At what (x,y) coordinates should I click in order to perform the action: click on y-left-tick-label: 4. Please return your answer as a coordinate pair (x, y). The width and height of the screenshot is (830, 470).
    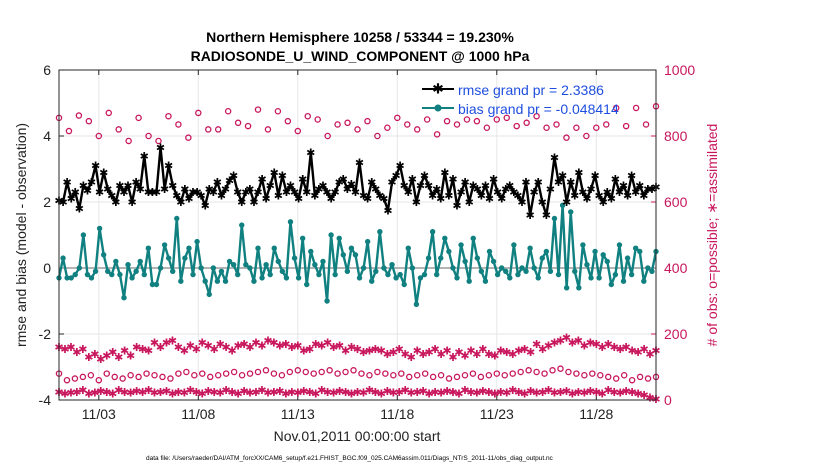
    Looking at the image, I should click on (47, 136).